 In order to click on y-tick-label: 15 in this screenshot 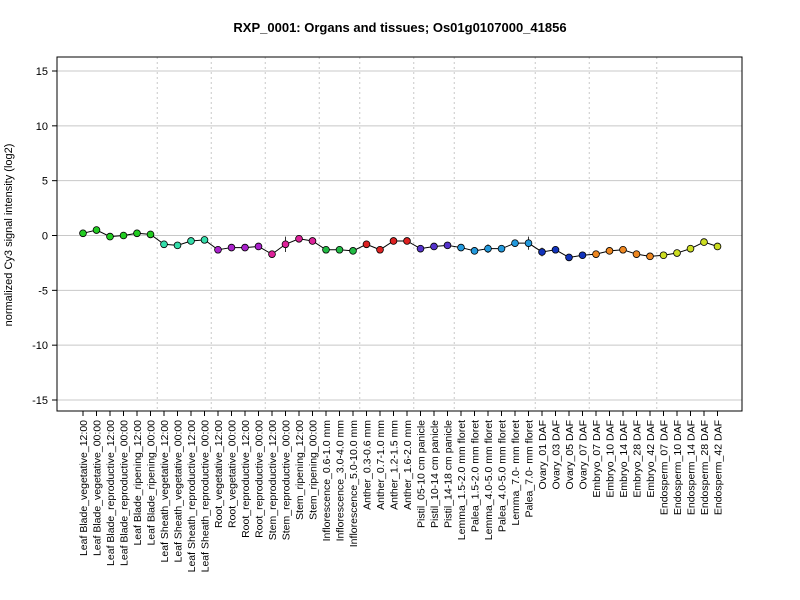, I will do `click(42, 72)`.